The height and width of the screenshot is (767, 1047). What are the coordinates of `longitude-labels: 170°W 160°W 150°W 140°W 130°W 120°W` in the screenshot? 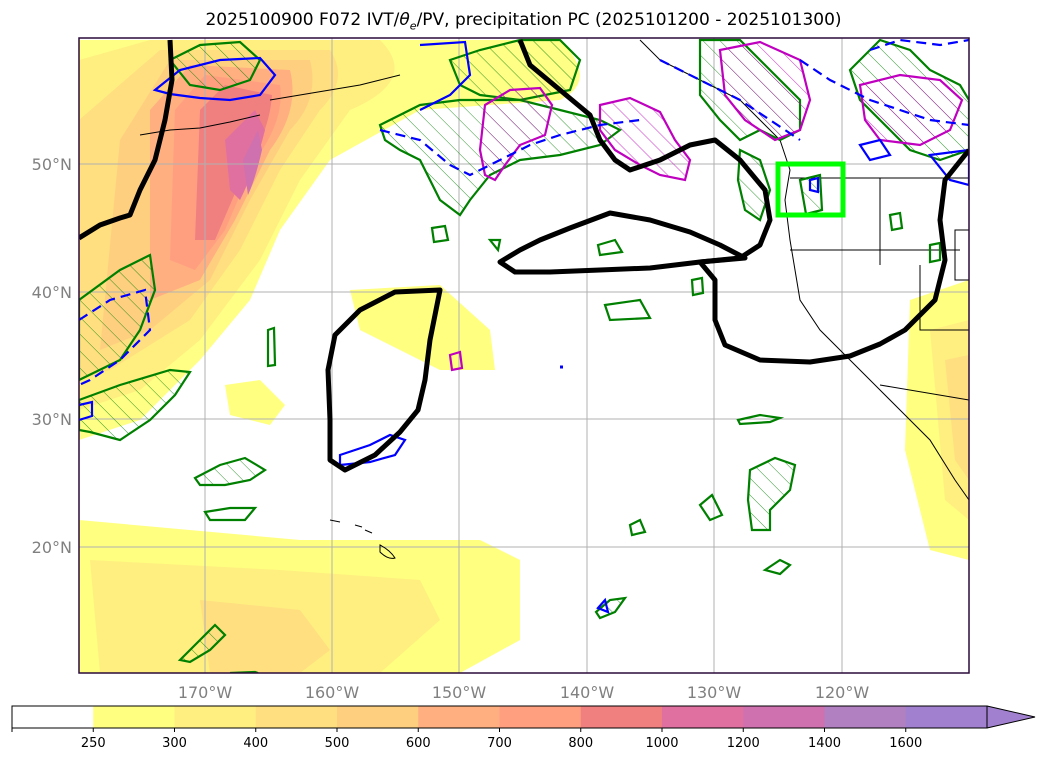 It's located at (524, 692).